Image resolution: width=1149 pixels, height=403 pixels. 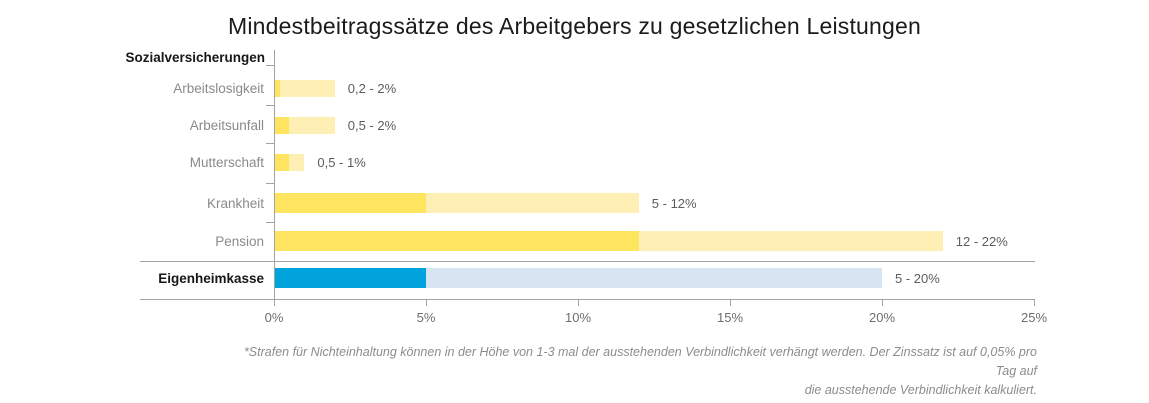 I want to click on chart-row-arbeitslosigkeit: Arbeitslosigkeit 0,2 - 2%, so click(x=198, y=88).